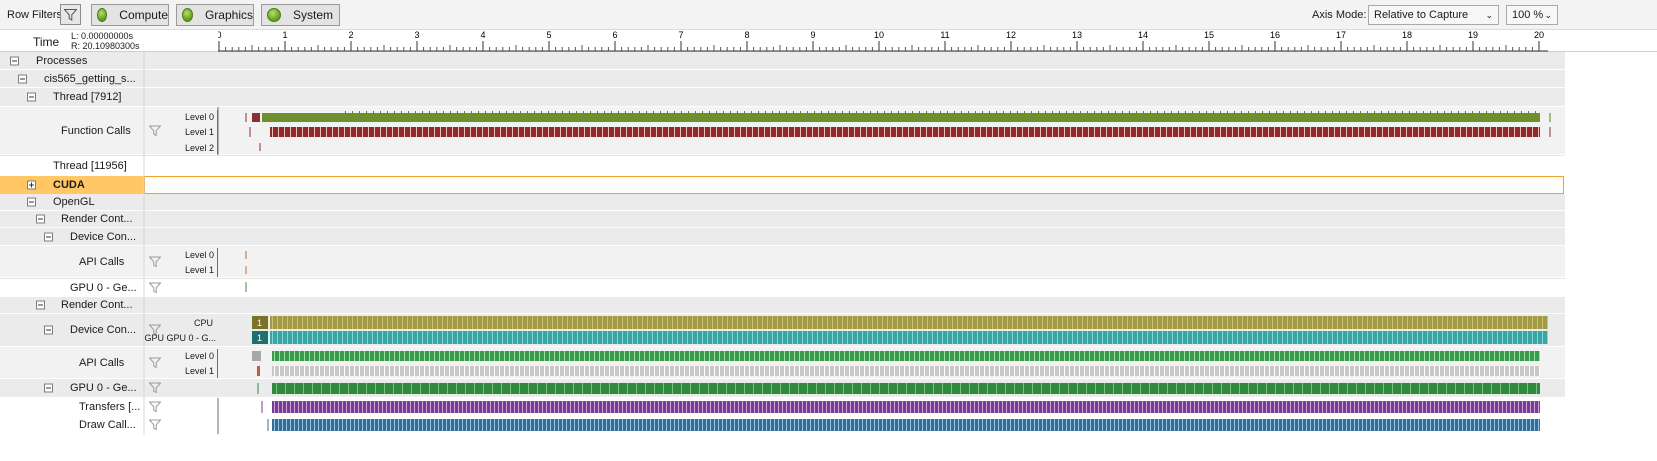  I want to click on ruler-tick-label: 7, so click(680, 35).